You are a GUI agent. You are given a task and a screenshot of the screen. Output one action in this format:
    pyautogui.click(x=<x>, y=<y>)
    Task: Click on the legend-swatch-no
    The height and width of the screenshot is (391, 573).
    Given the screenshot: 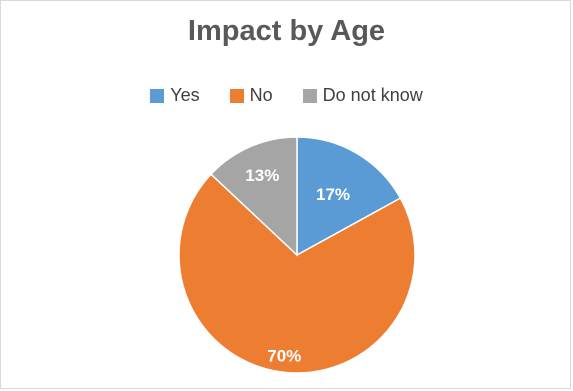 What is the action you would take?
    pyautogui.click(x=236, y=95)
    